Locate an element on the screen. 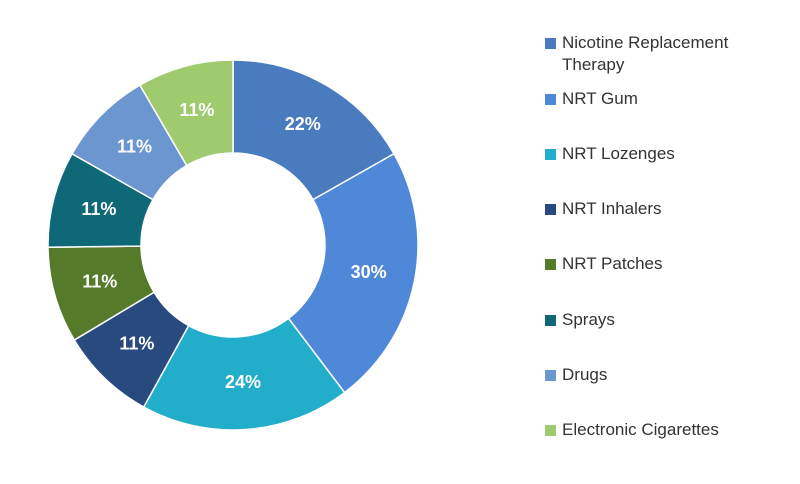  legend-label: NRT Inhalers is located at coordinates (612, 208).